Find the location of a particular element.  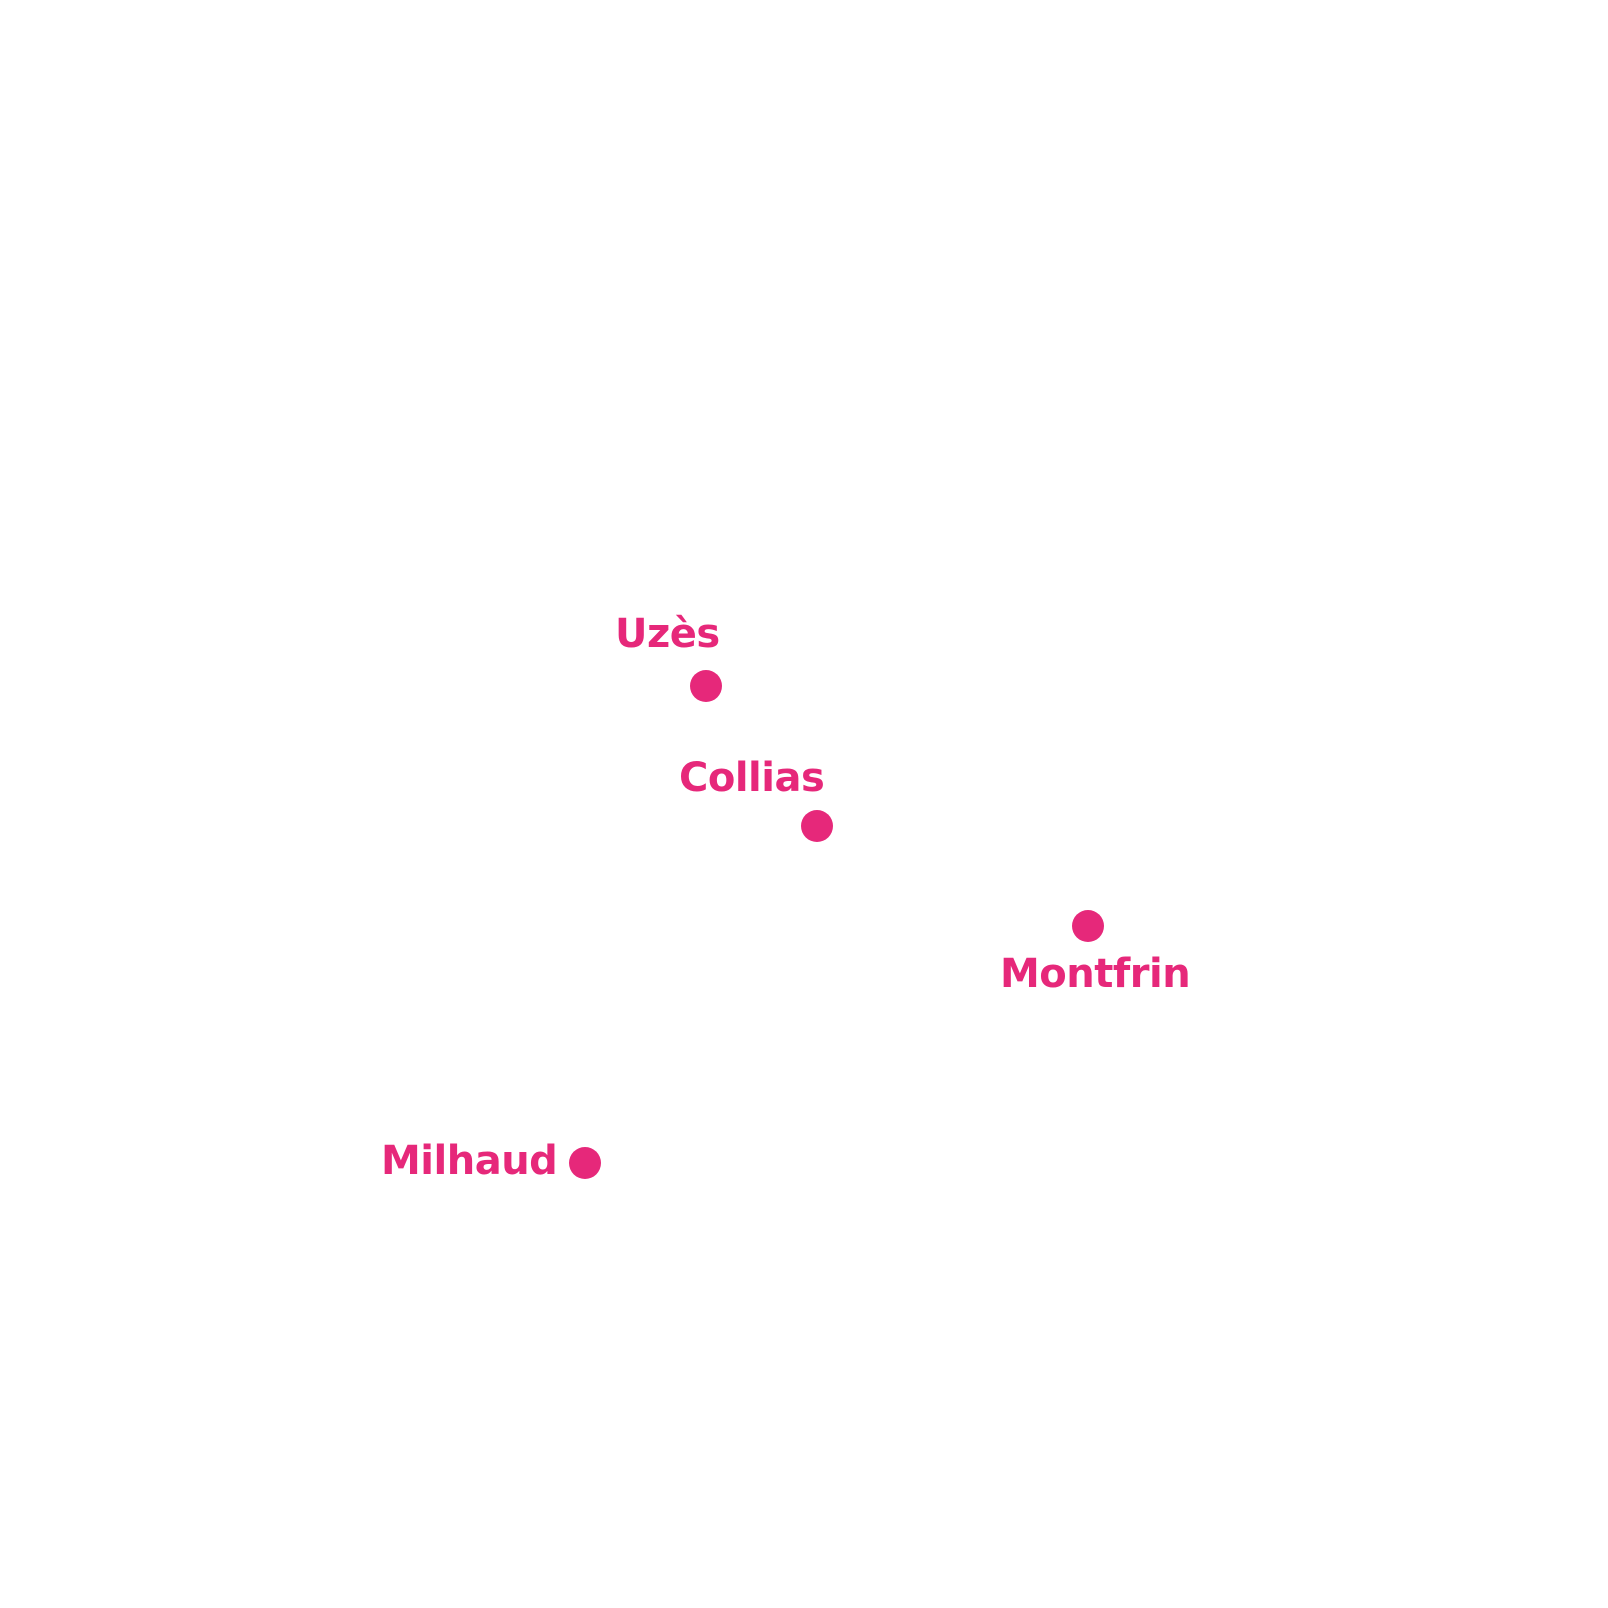

place-marker-montfrin is located at coordinates (1088, 926).